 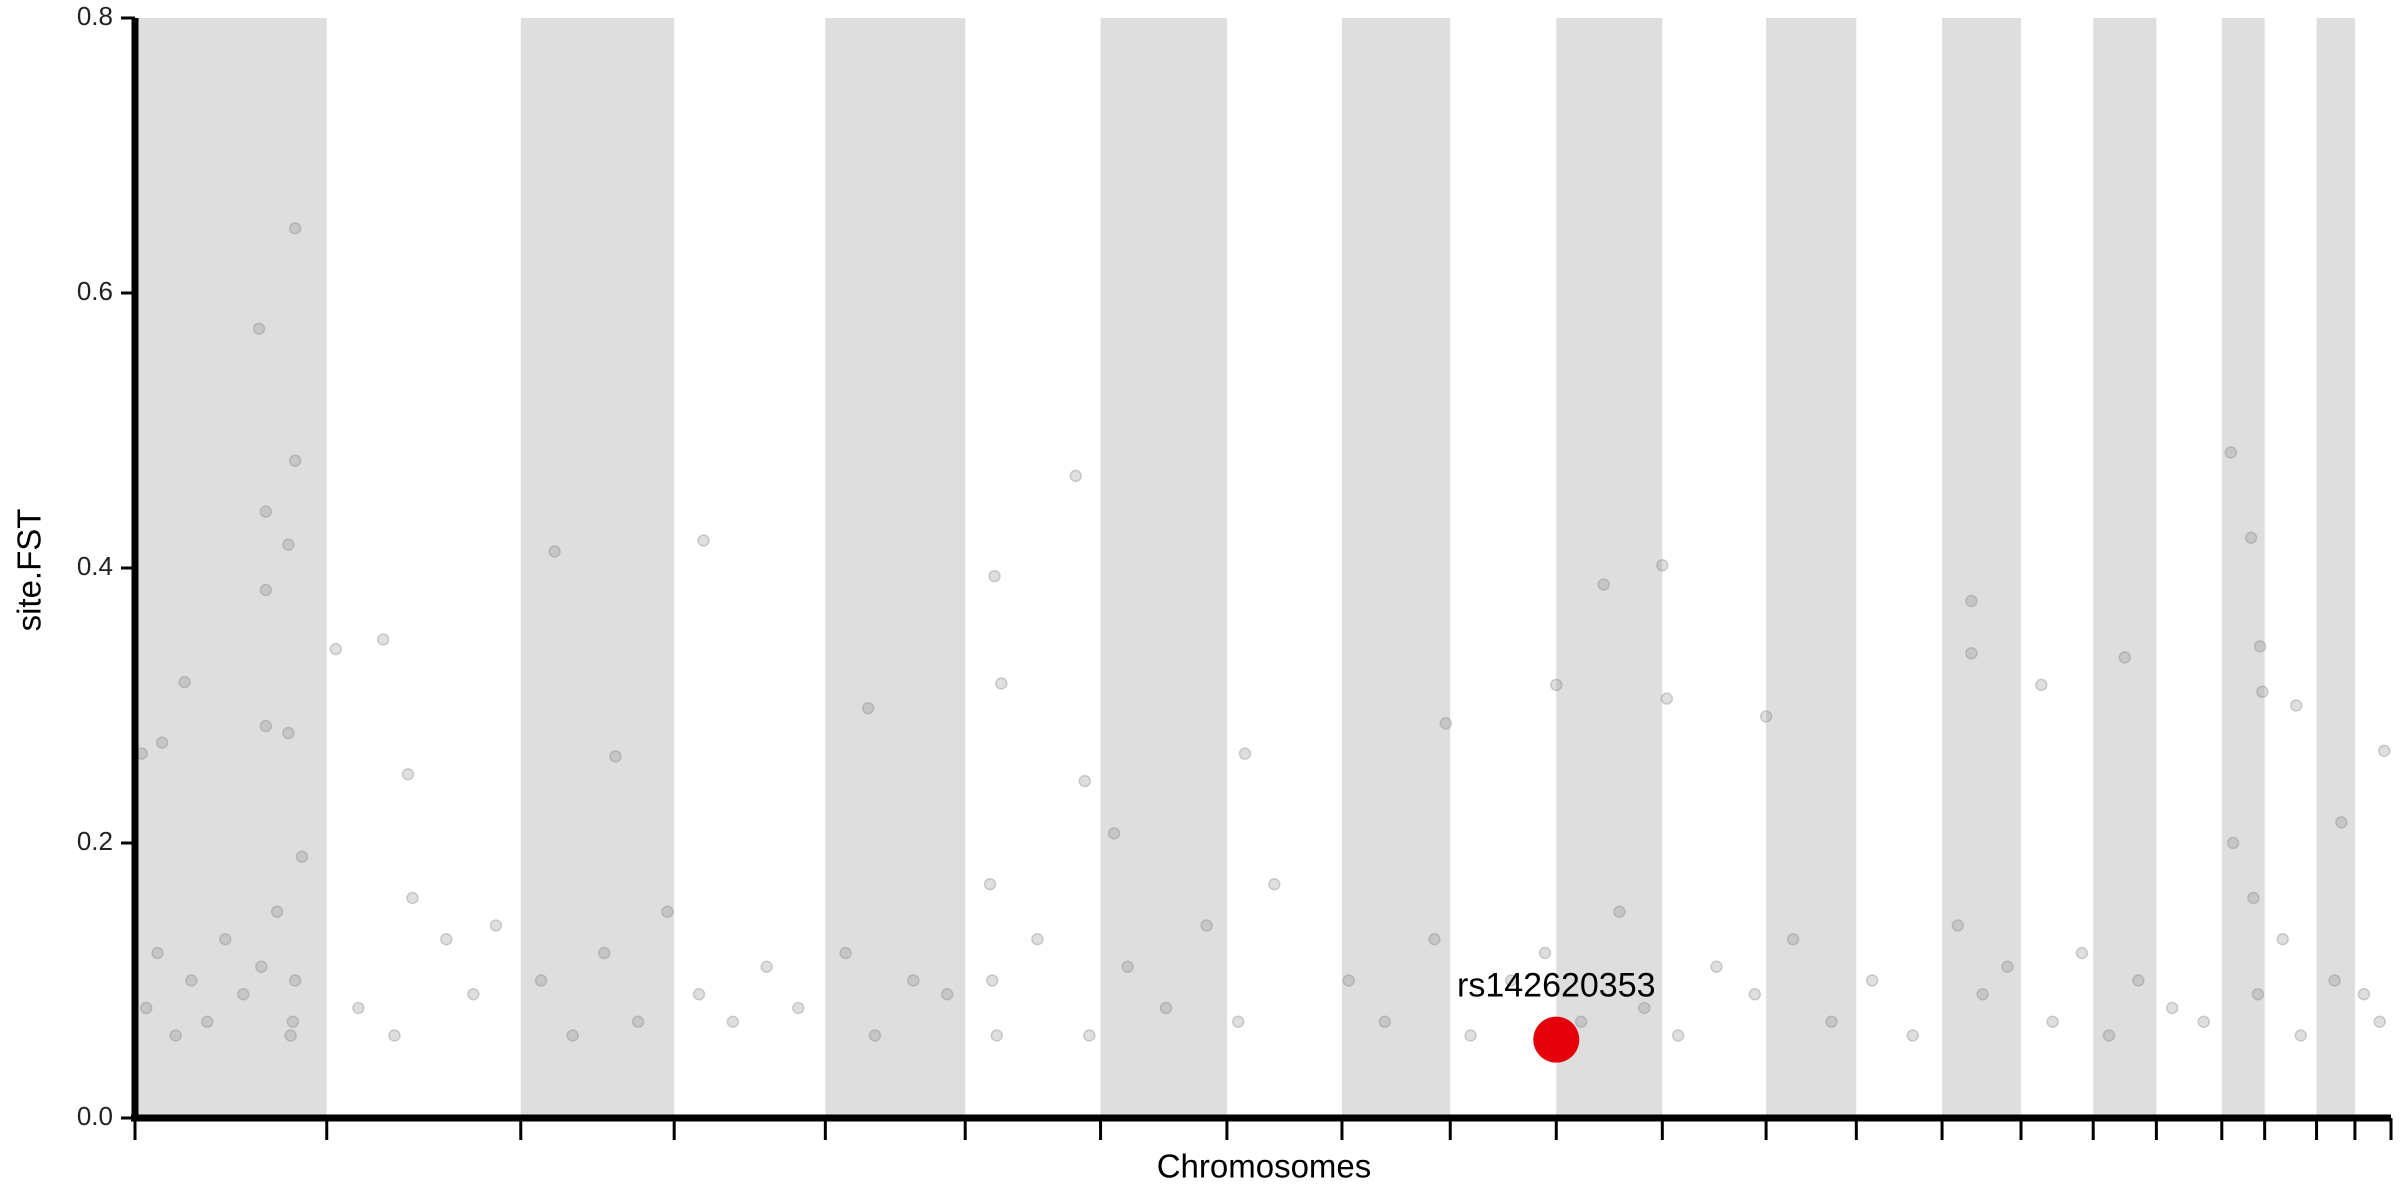 I want to click on y-tick-label: 0.8, so click(x=95, y=16).